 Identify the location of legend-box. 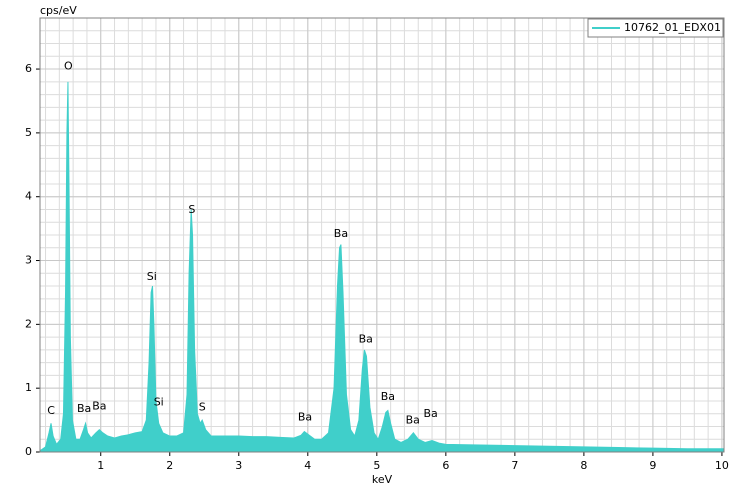
(655, 28).